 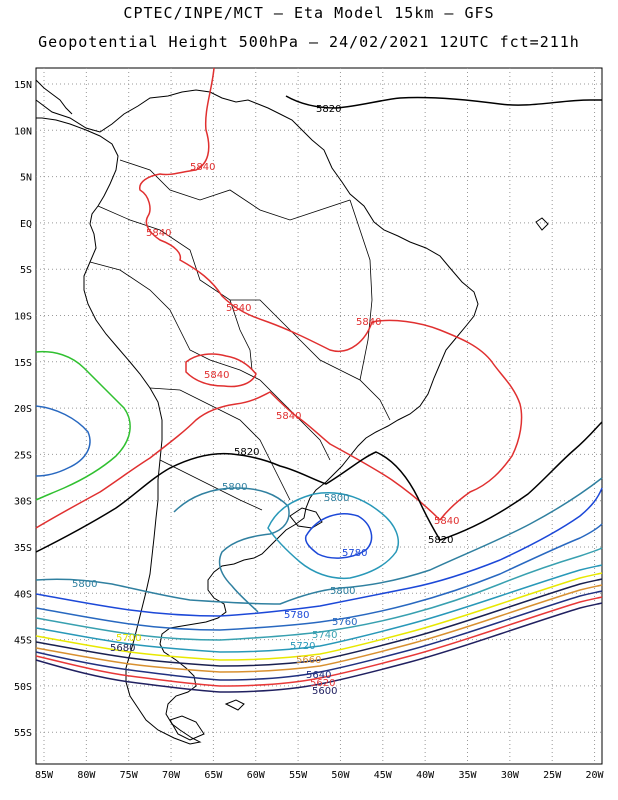 What do you see at coordinates (238, 308) in the screenshot?
I see `label-5840-c: 5840` at bounding box center [238, 308].